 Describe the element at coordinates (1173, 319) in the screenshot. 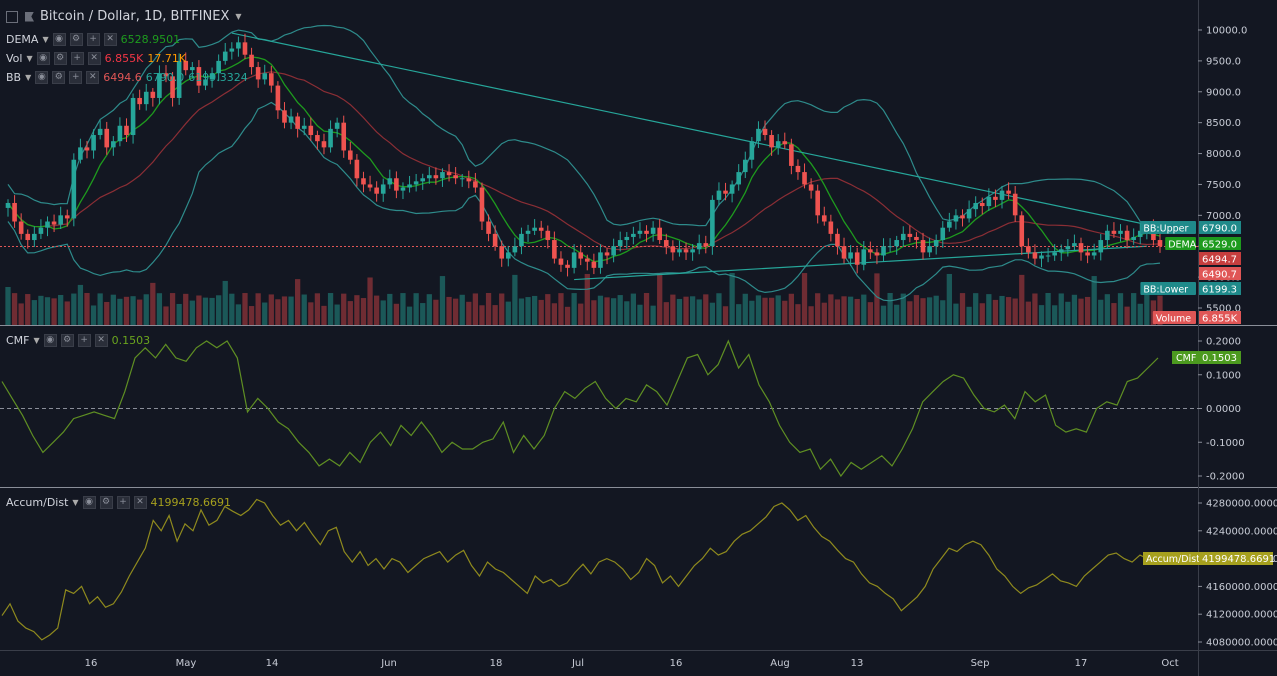

I see `badge-label: Volume` at that location.